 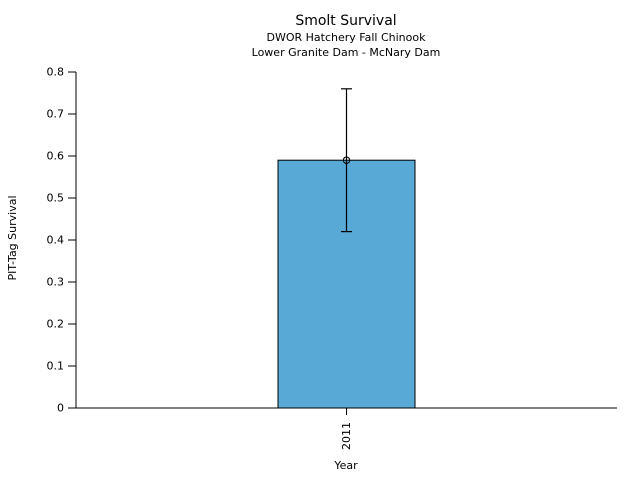 What do you see at coordinates (56, 366) in the screenshot?
I see `y-tick-label: 0.1` at bounding box center [56, 366].